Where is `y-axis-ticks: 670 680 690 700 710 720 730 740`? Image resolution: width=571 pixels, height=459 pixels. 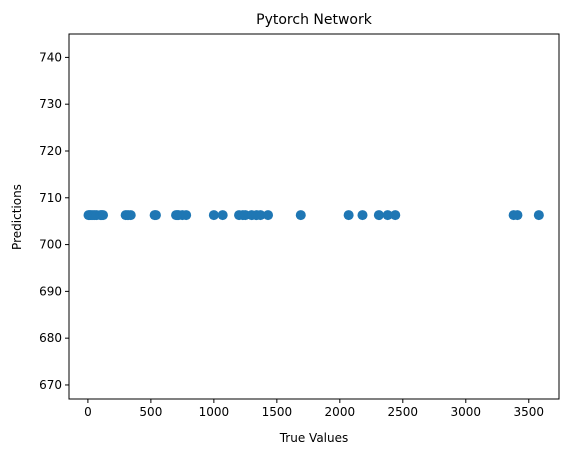
y-axis-ticks: 670 680 690 700 710 720 730 740 is located at coordinates (54, 221).